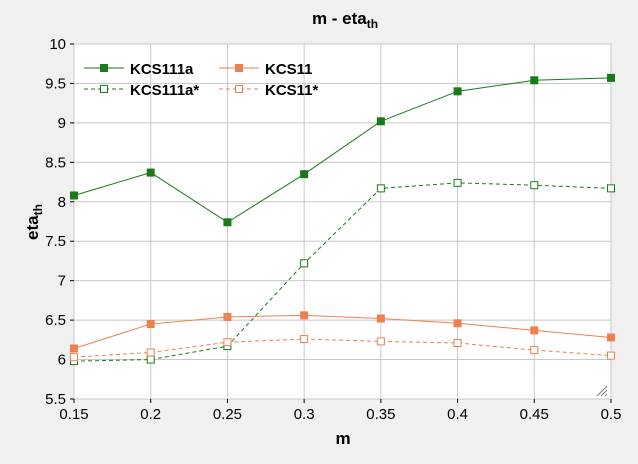  I want to click on y-axis-label: etath, so click(34, 222).